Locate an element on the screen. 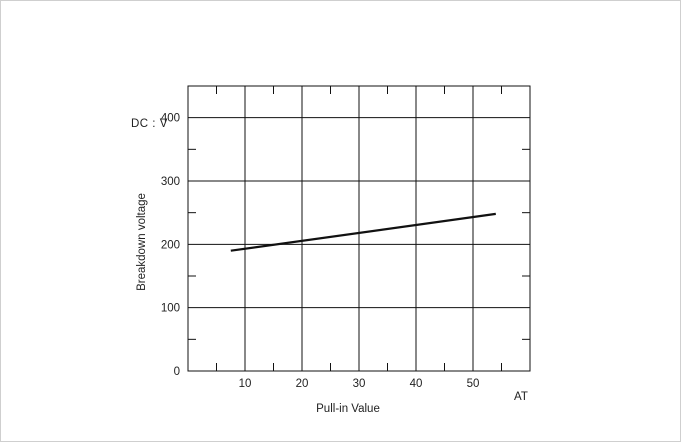 The height and width of the screenshot is (442, 681). y-unit-label: DC : V is located at coordinates (149, 124).